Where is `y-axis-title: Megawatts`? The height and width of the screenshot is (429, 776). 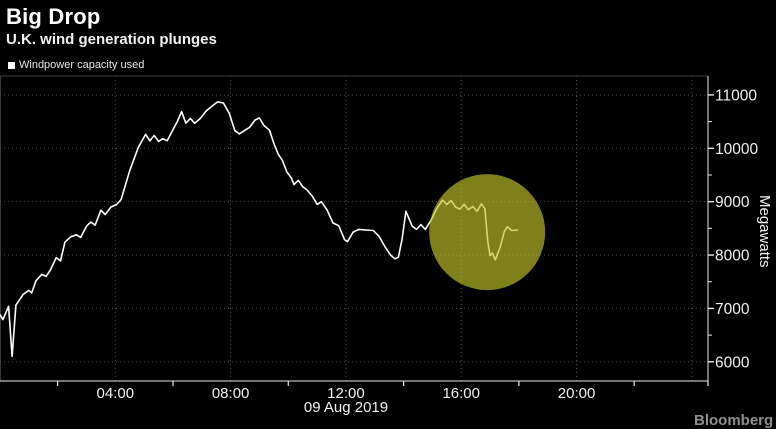 y-axis-title: Megawatts is located at coordinates (764, 231).